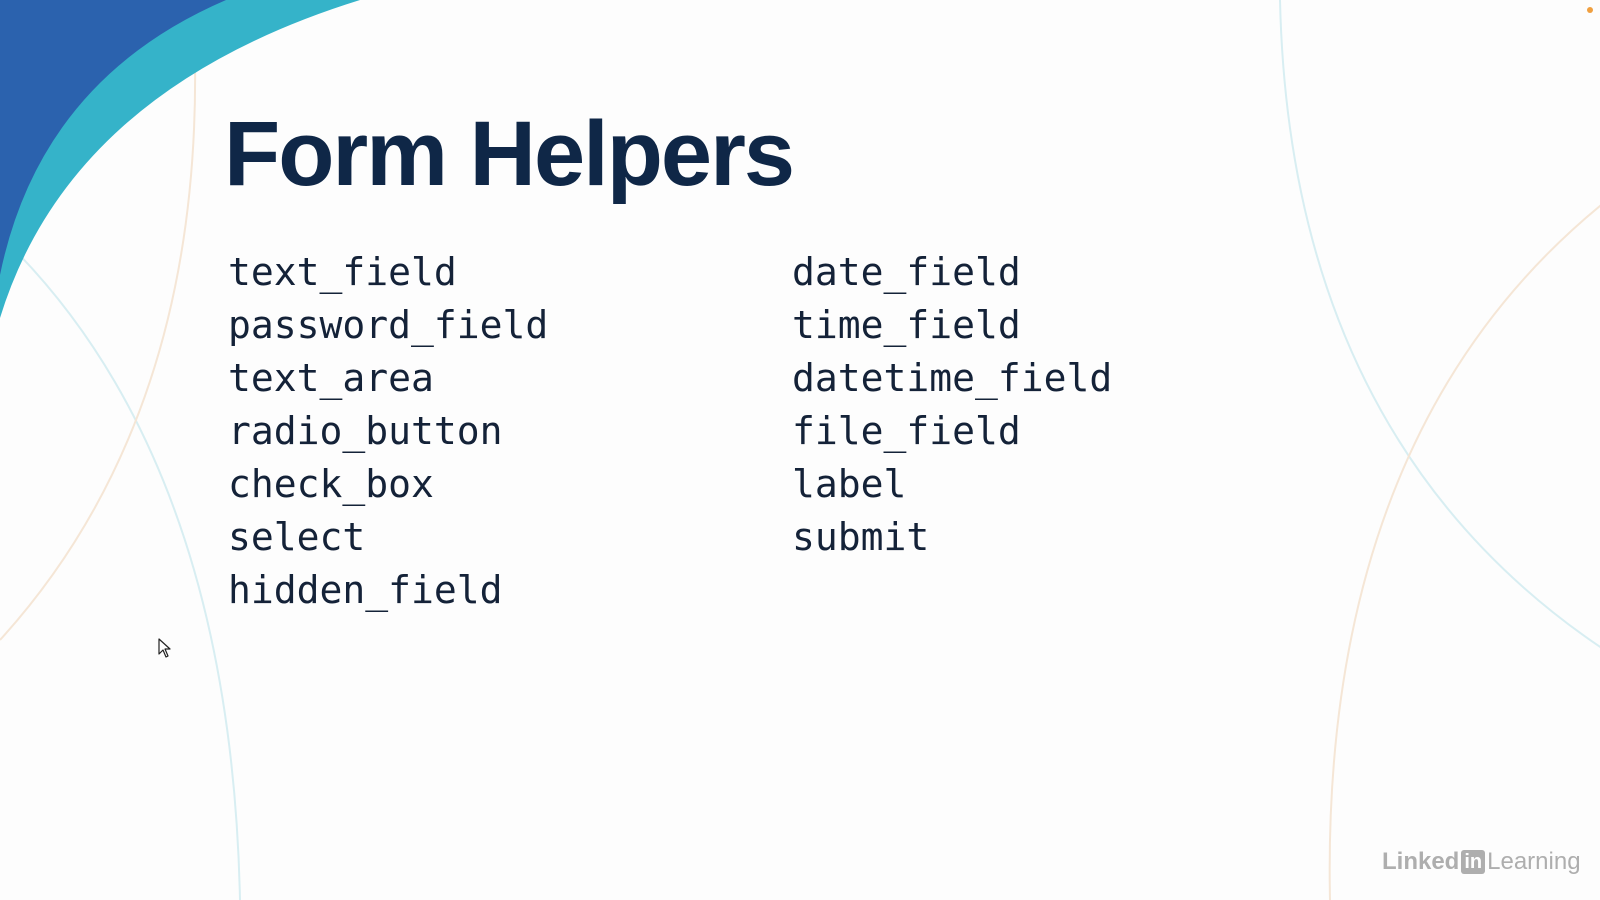  Describe the element at coordinates (331, 484) in the screenshot. I see `list-item: check_box` at that location.